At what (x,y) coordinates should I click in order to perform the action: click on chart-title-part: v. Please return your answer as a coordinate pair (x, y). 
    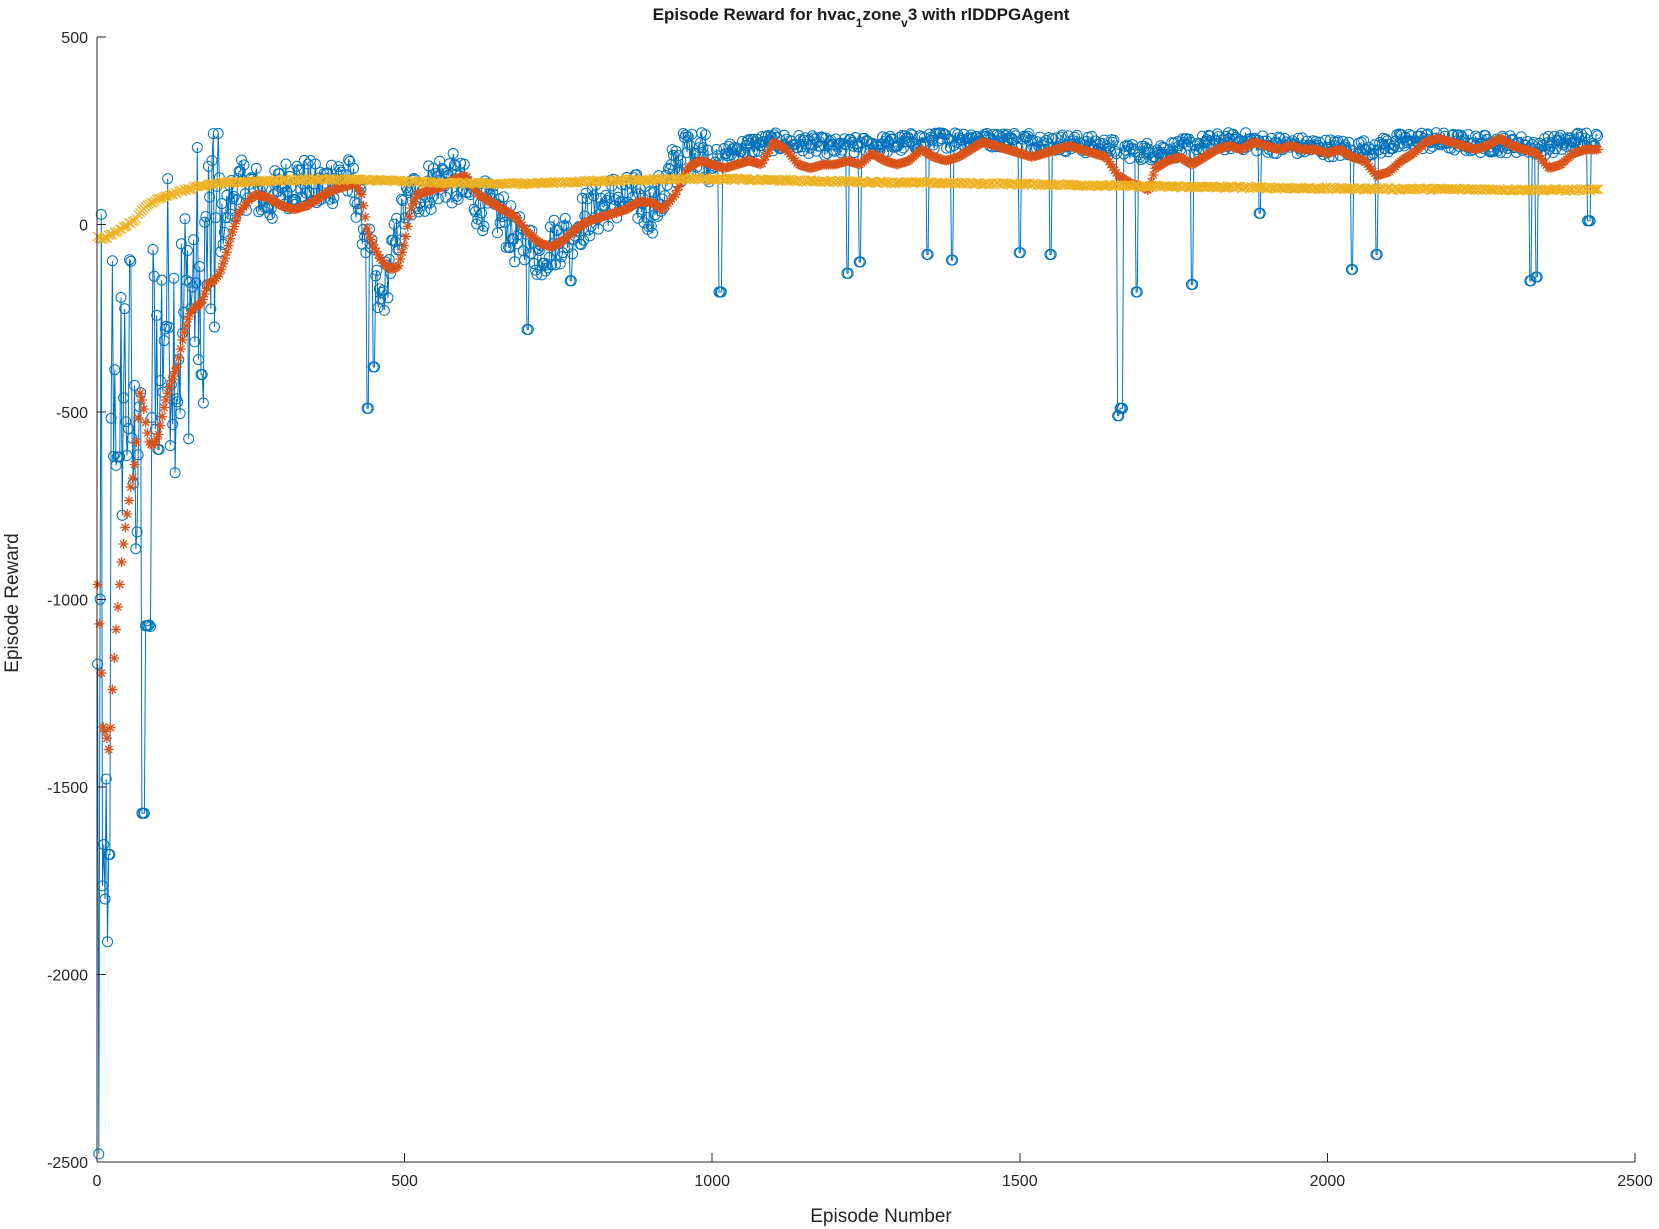
    Looking at the image, I should click on (904, 23).